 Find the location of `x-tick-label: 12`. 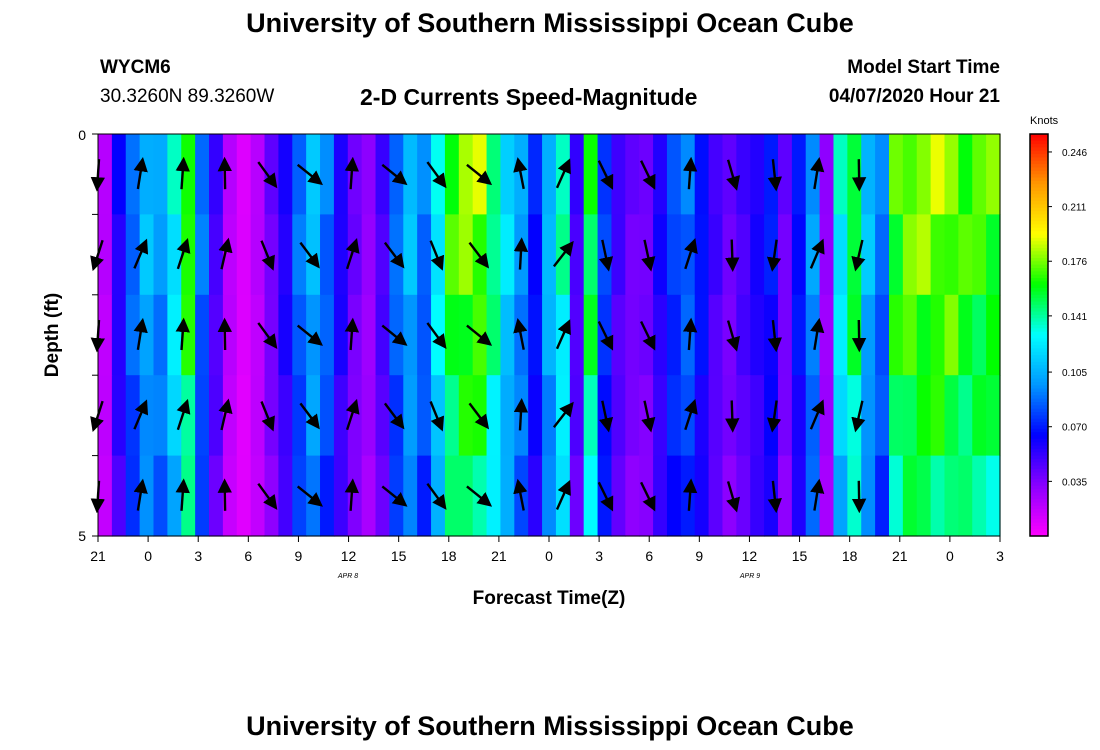

x-tick-label: 12 is located at coordinates (349, 556).